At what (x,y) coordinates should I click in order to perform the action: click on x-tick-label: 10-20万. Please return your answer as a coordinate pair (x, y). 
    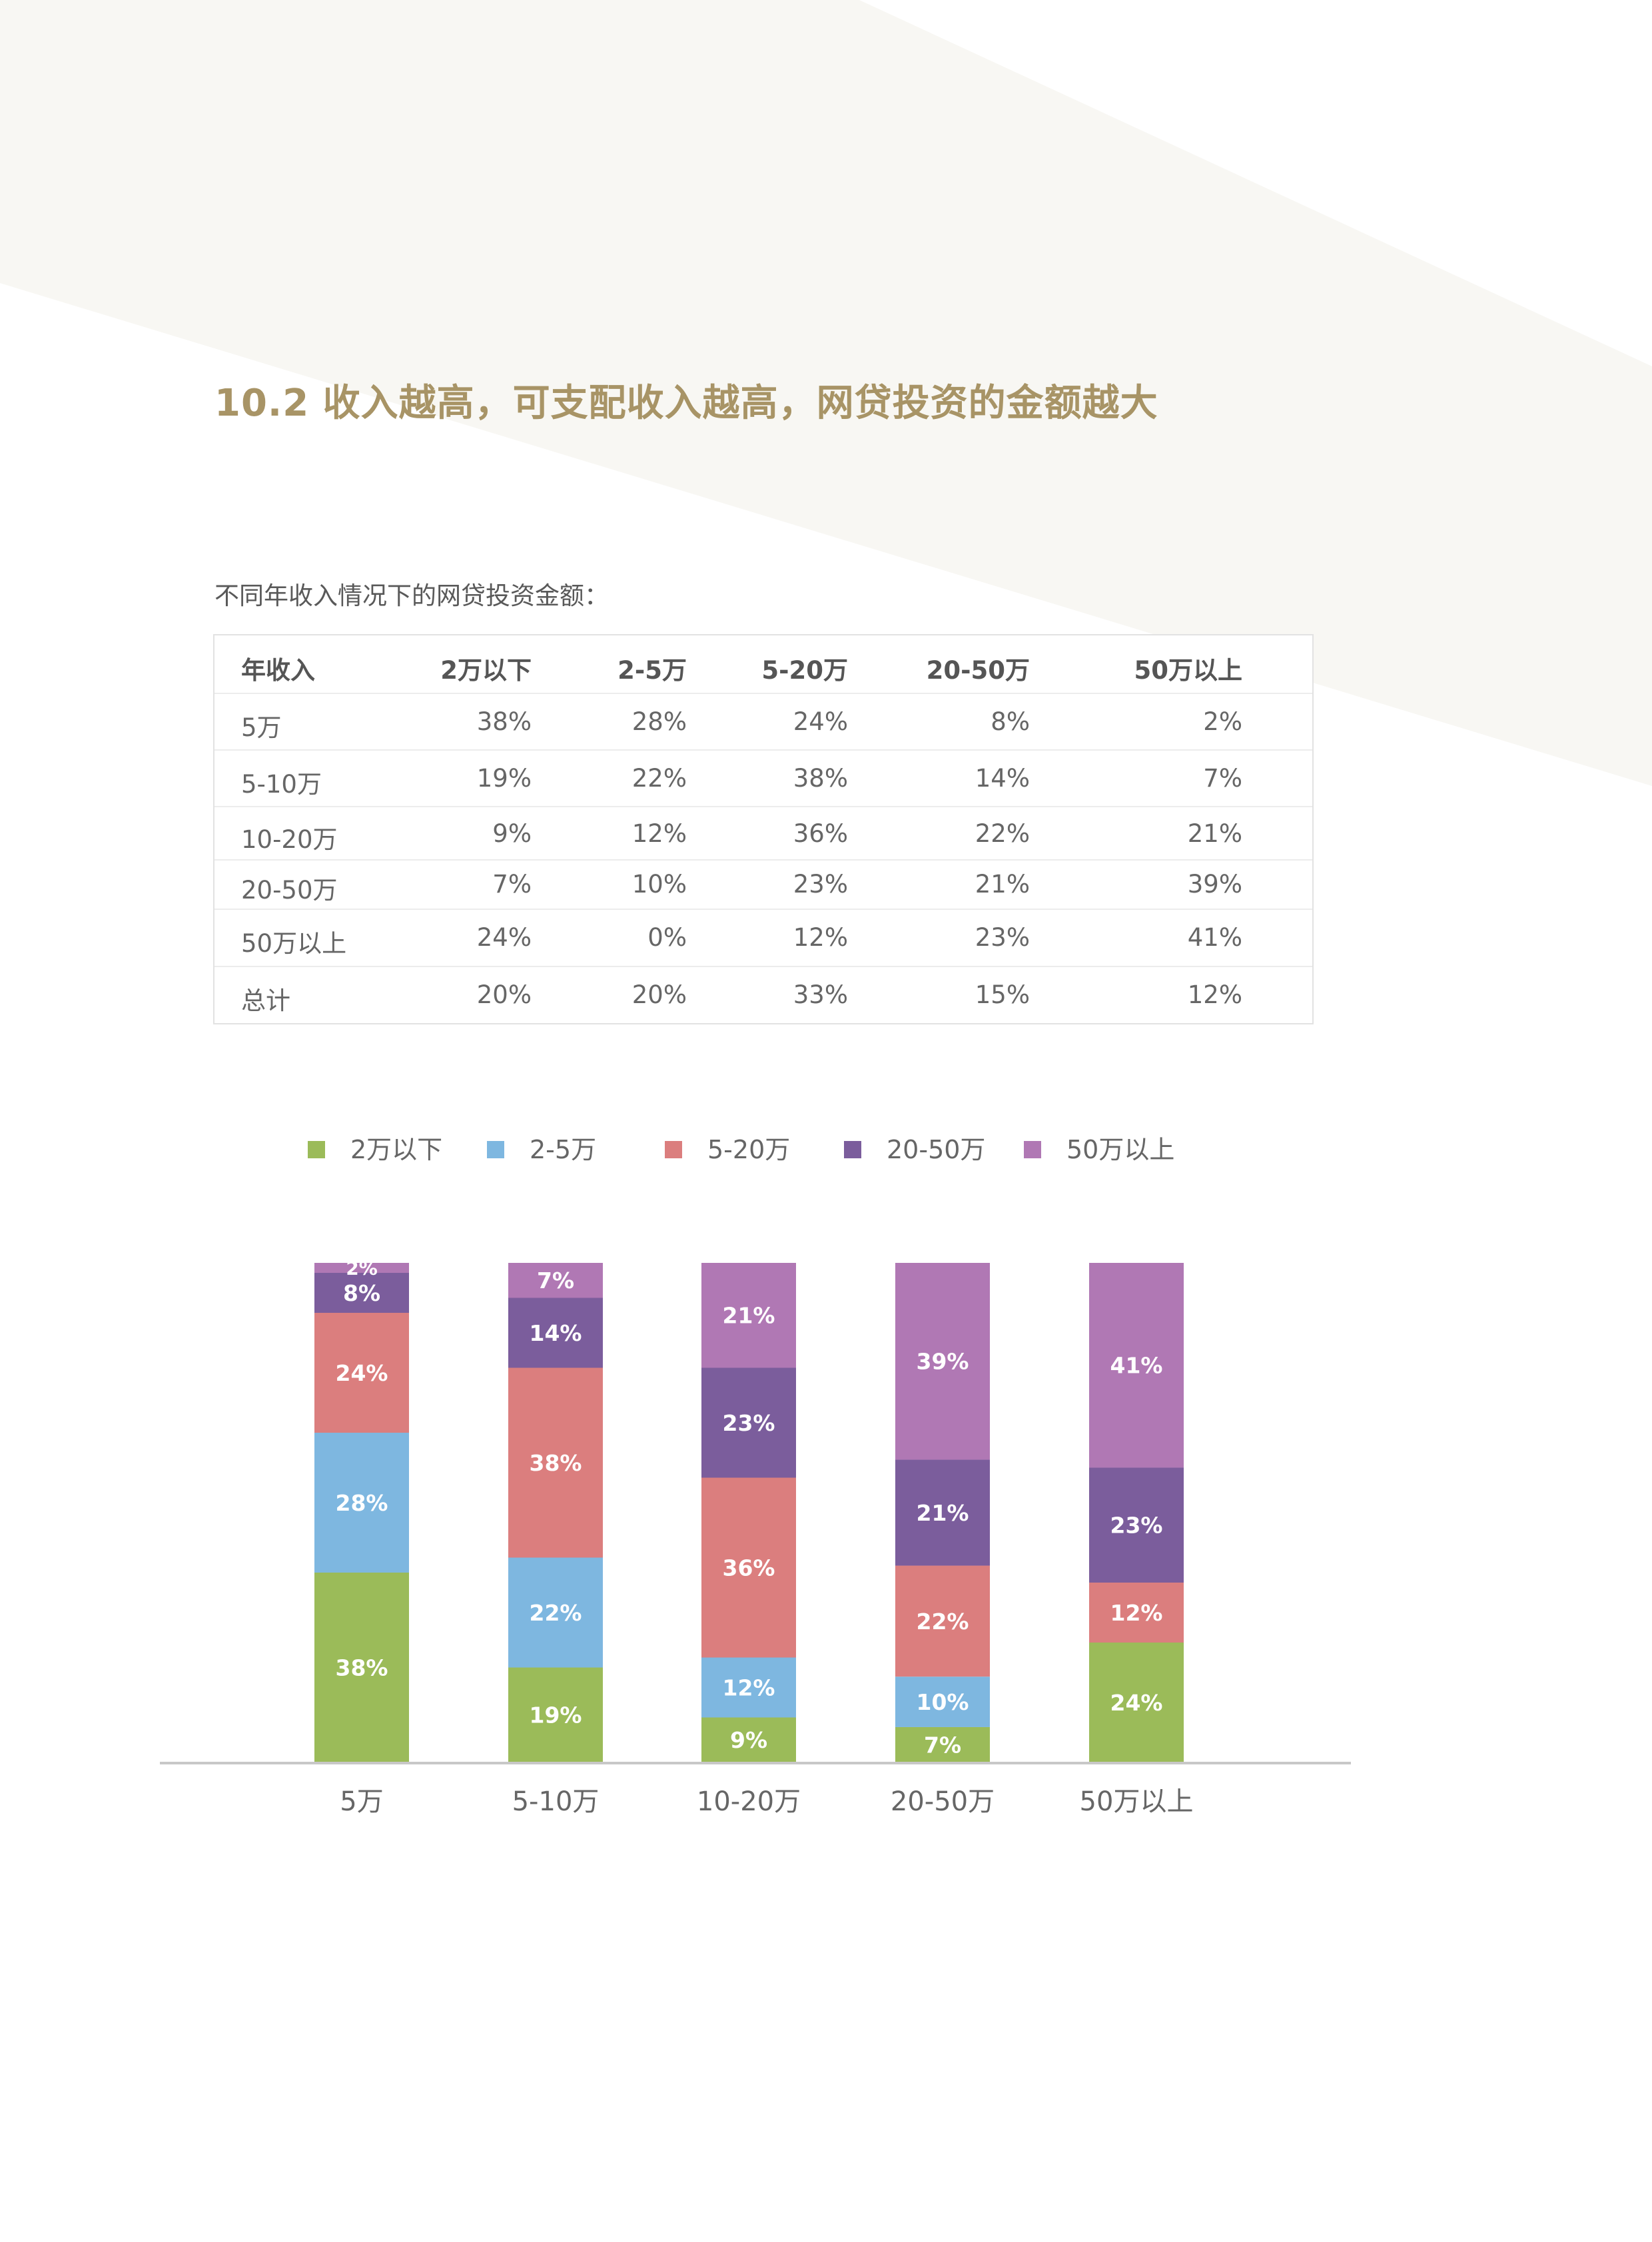
    Looking at the image, I should click on (749, 1801).